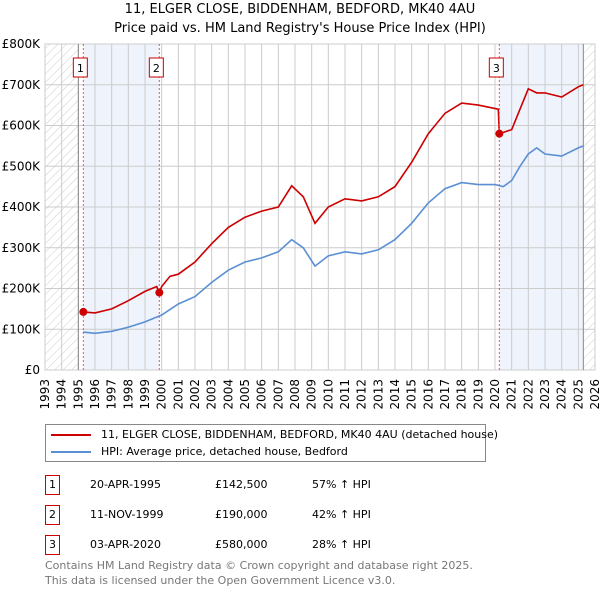 Image resolution: width=600 pixels, height=590 pixels. What do you see at coordinates (528, 394) in the screenshot?
I see `x-tick-label: 2022` at bounding box center [528, 394].